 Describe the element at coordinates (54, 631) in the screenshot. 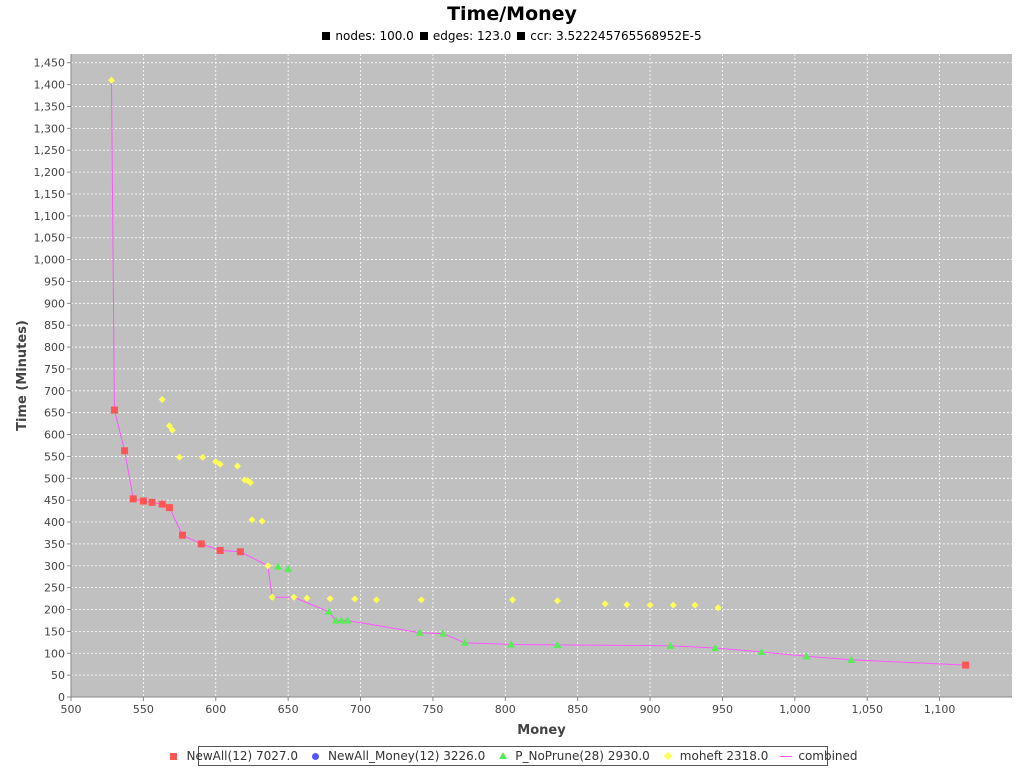

I see `y-tick-label: 150` at that location.